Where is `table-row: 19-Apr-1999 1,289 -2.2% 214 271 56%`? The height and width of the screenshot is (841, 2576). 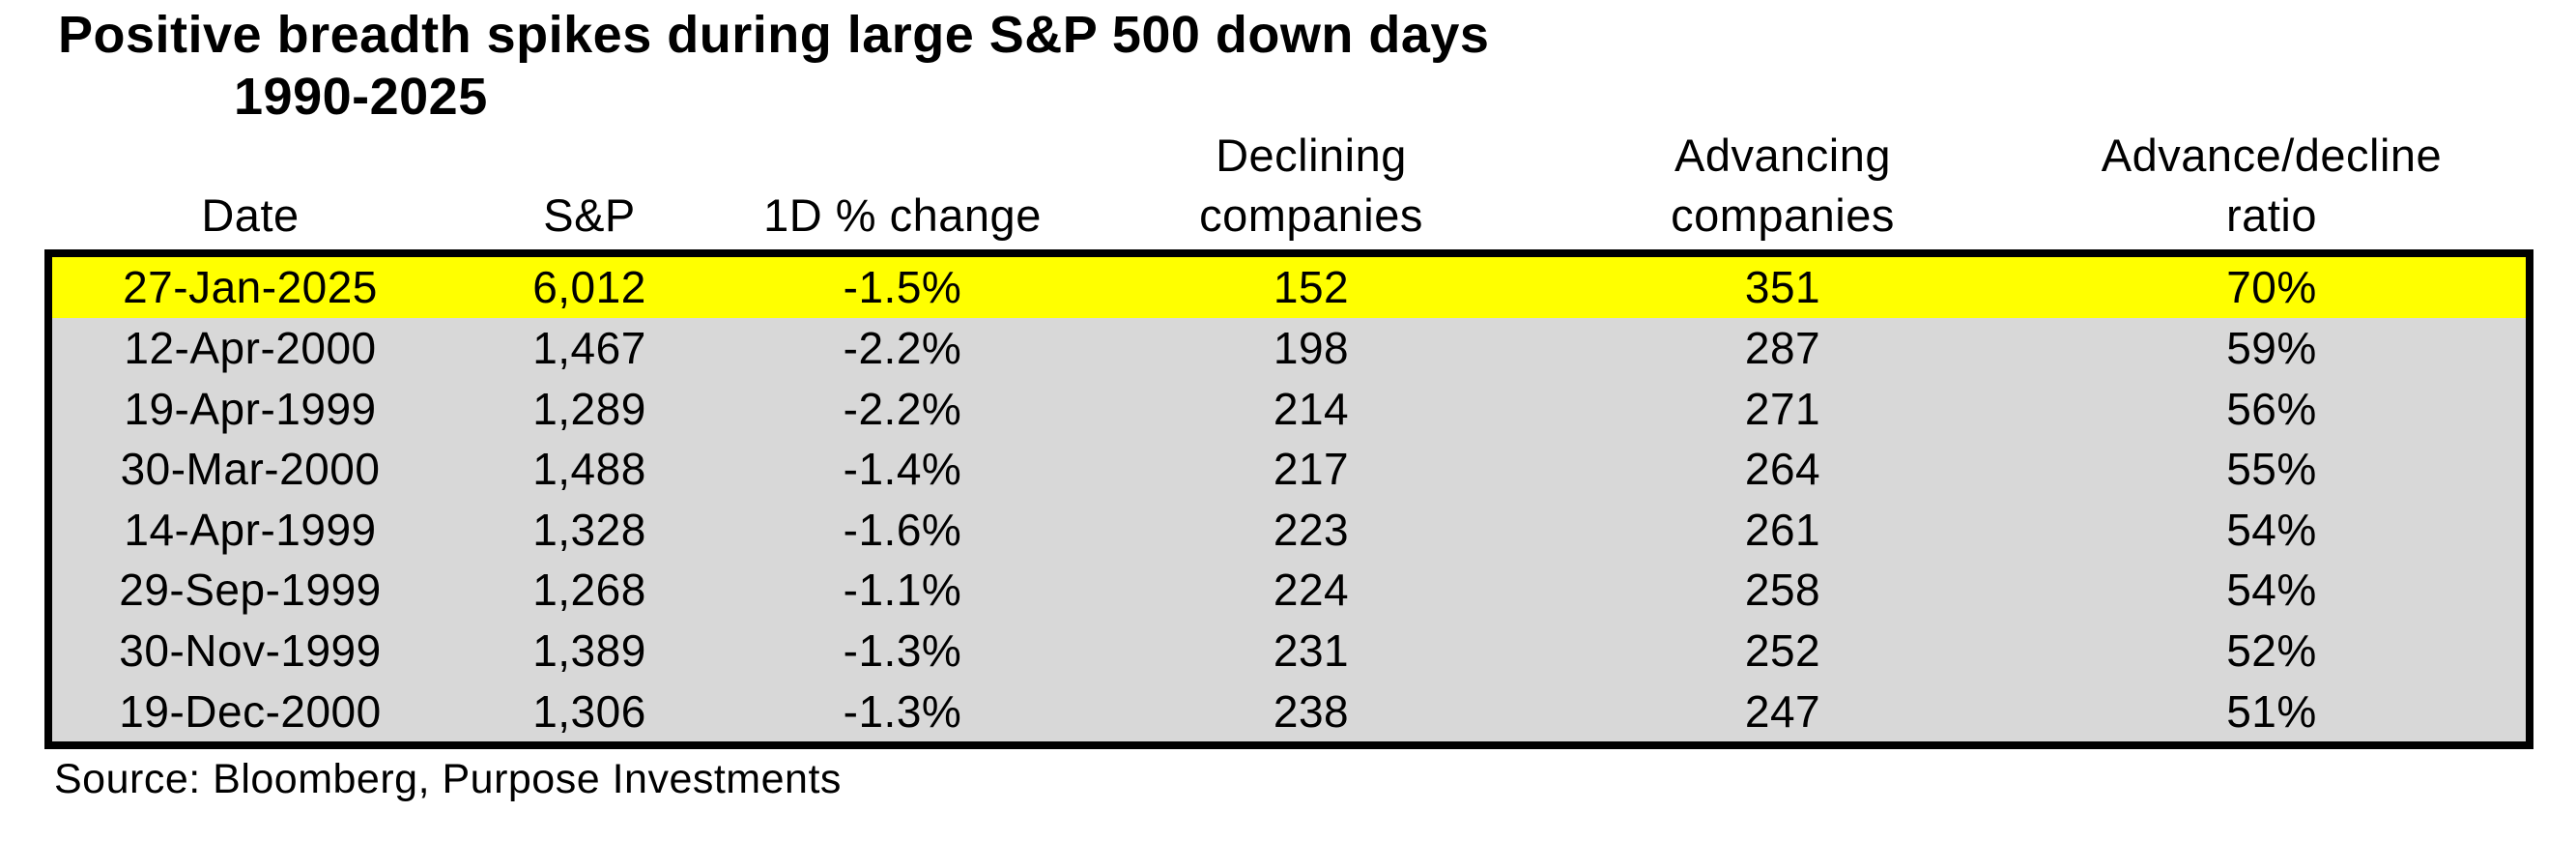
table-row: 19-Apr-1999 1,289 -2.2% 214 271 56% is located at coordinates (1289, 408).